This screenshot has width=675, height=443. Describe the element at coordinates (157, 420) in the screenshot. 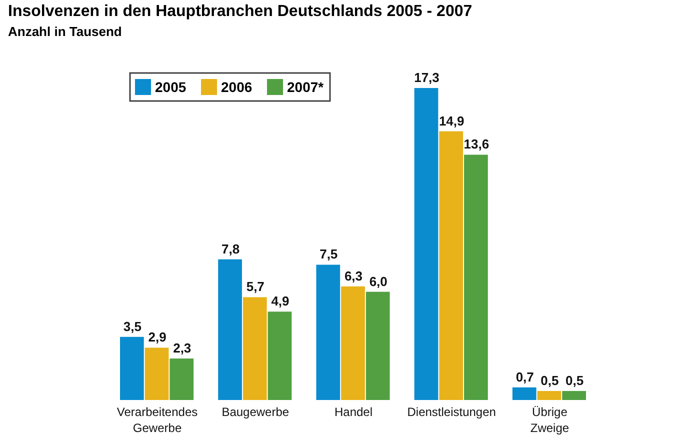

I see `x-tick-label: Verarbeitendes Gewerbe` at that location.